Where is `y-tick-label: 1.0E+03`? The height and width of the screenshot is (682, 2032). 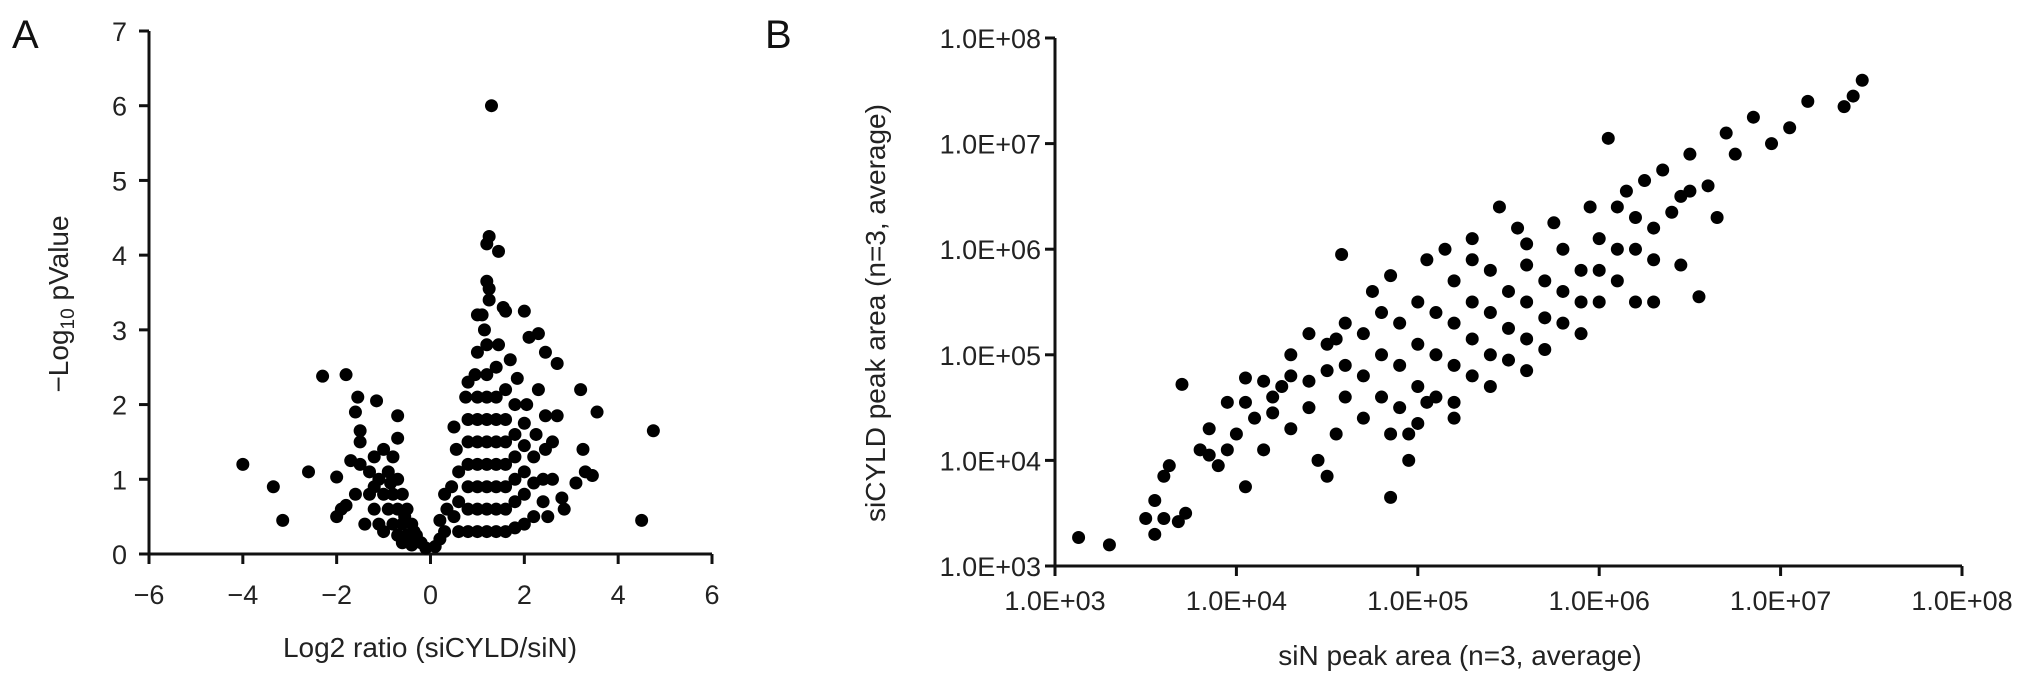 y-tick-label: 1.0E+03 is located at coordinates (990, 567).